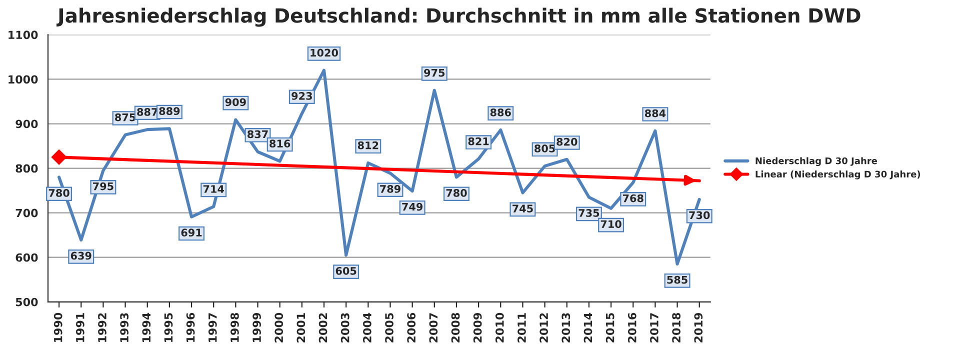 The width and height of the screenshot is (960, 347). I want to click on x-tick-label: 1994, so click(146, 327).